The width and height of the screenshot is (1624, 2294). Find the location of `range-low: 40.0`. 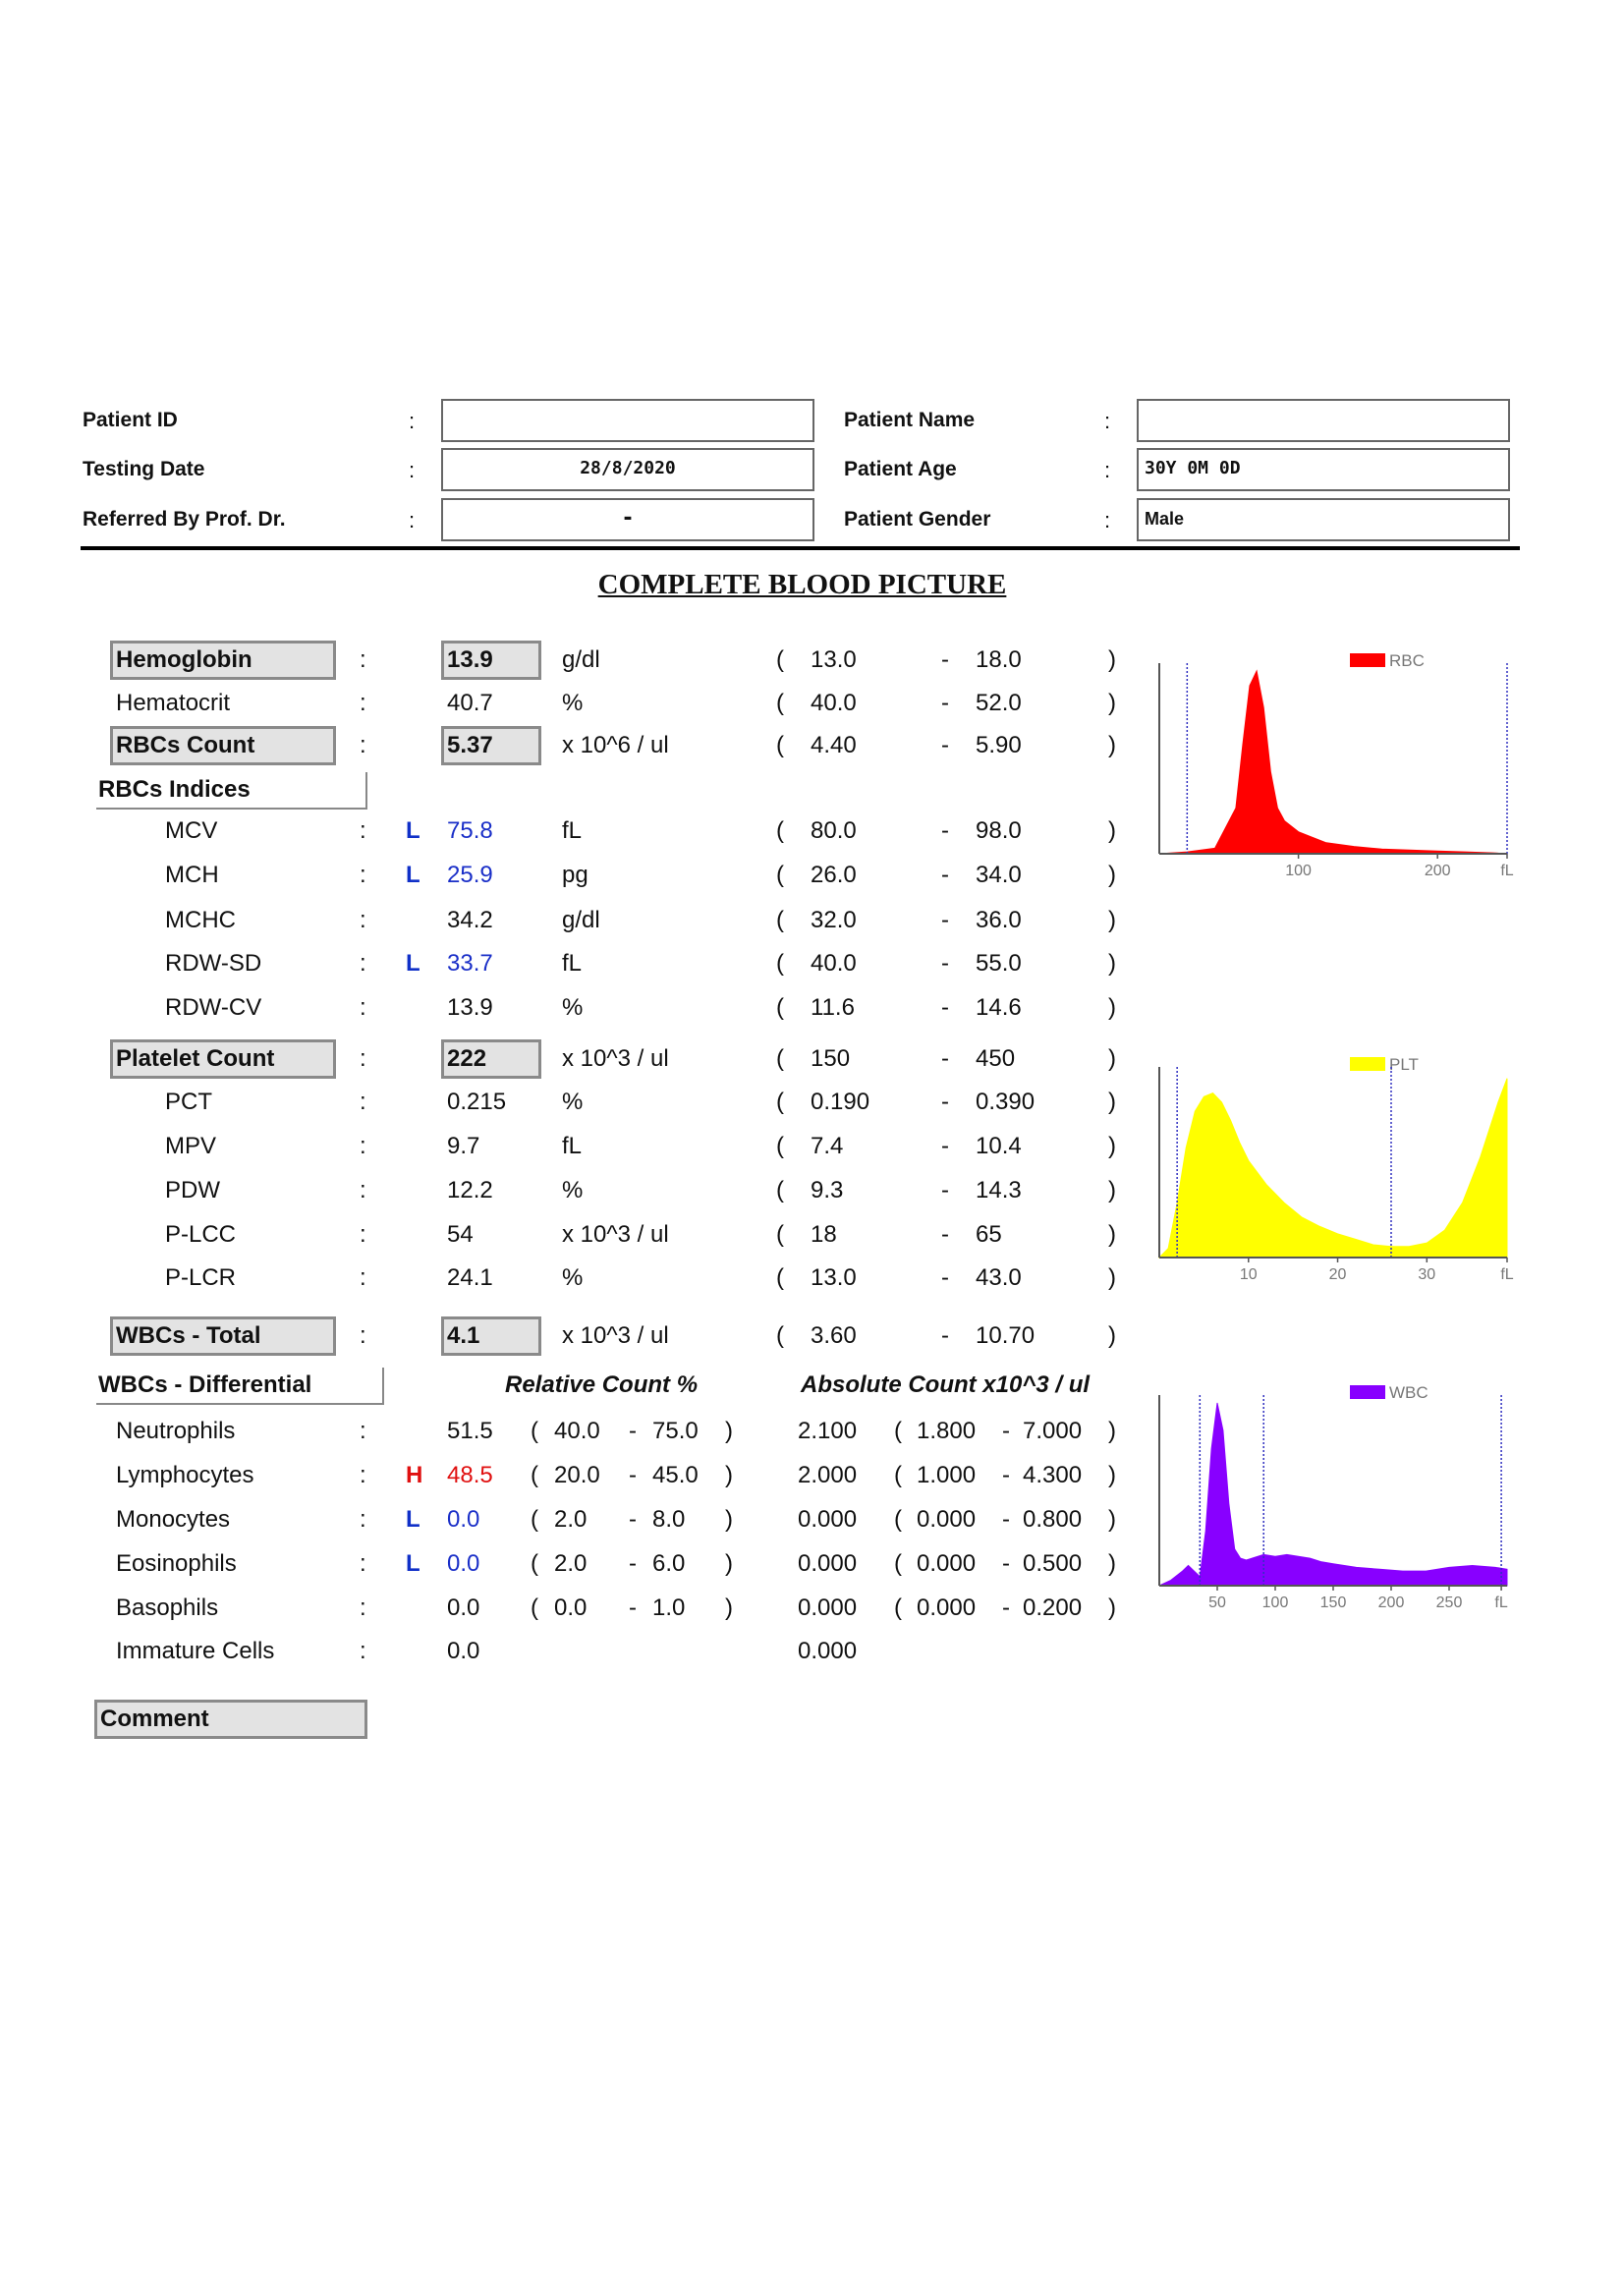

range-low: 40.0 is located at coordinates (834, 964).